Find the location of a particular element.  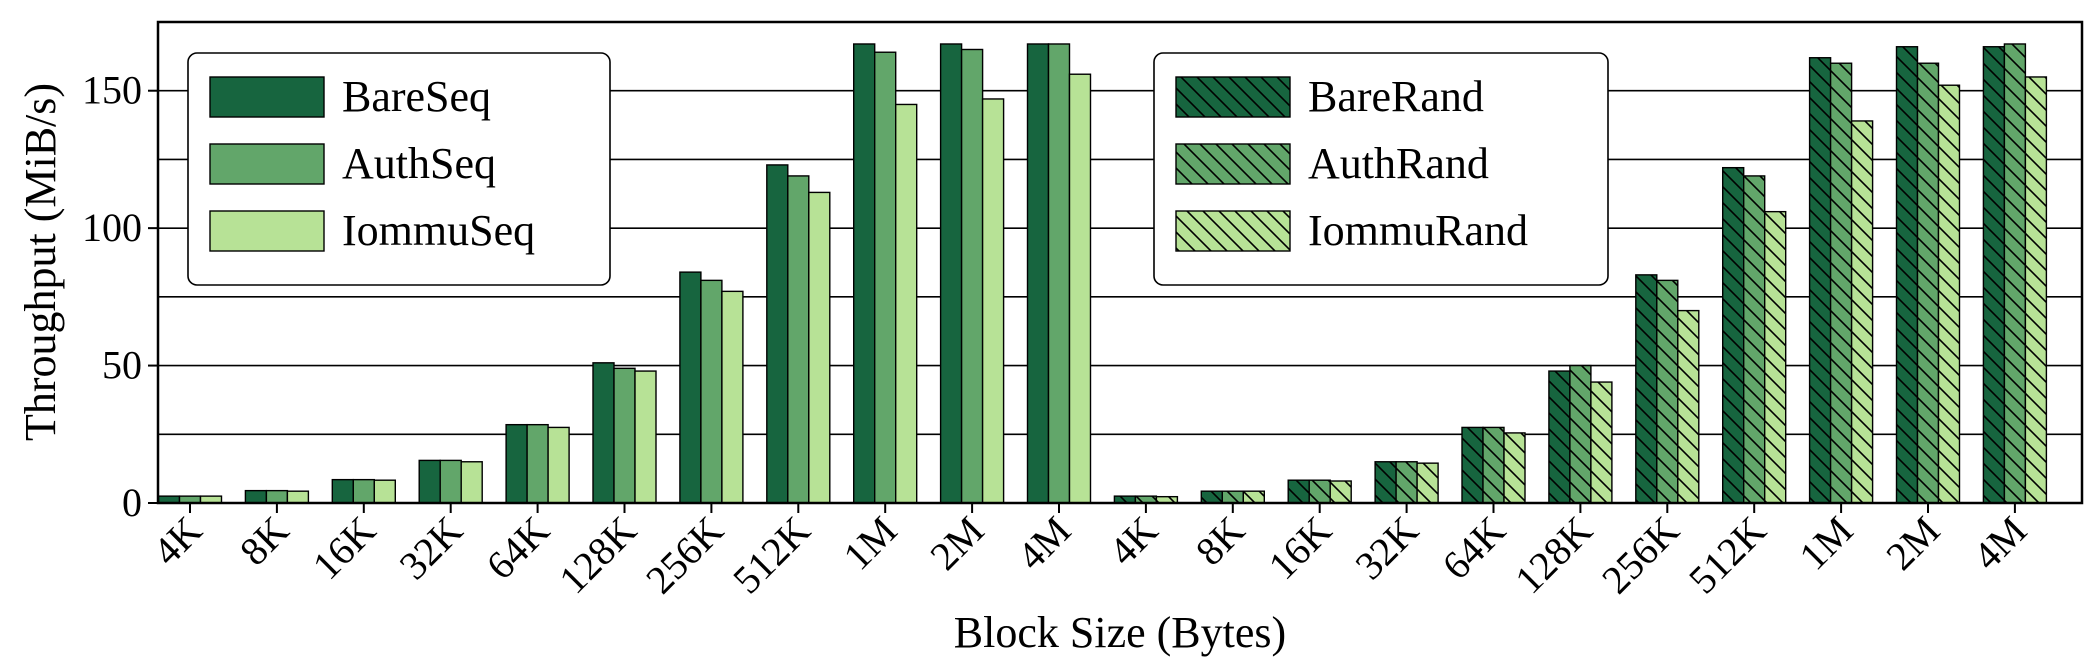

bar-authseq-8k is located at coordinates (277, 496).